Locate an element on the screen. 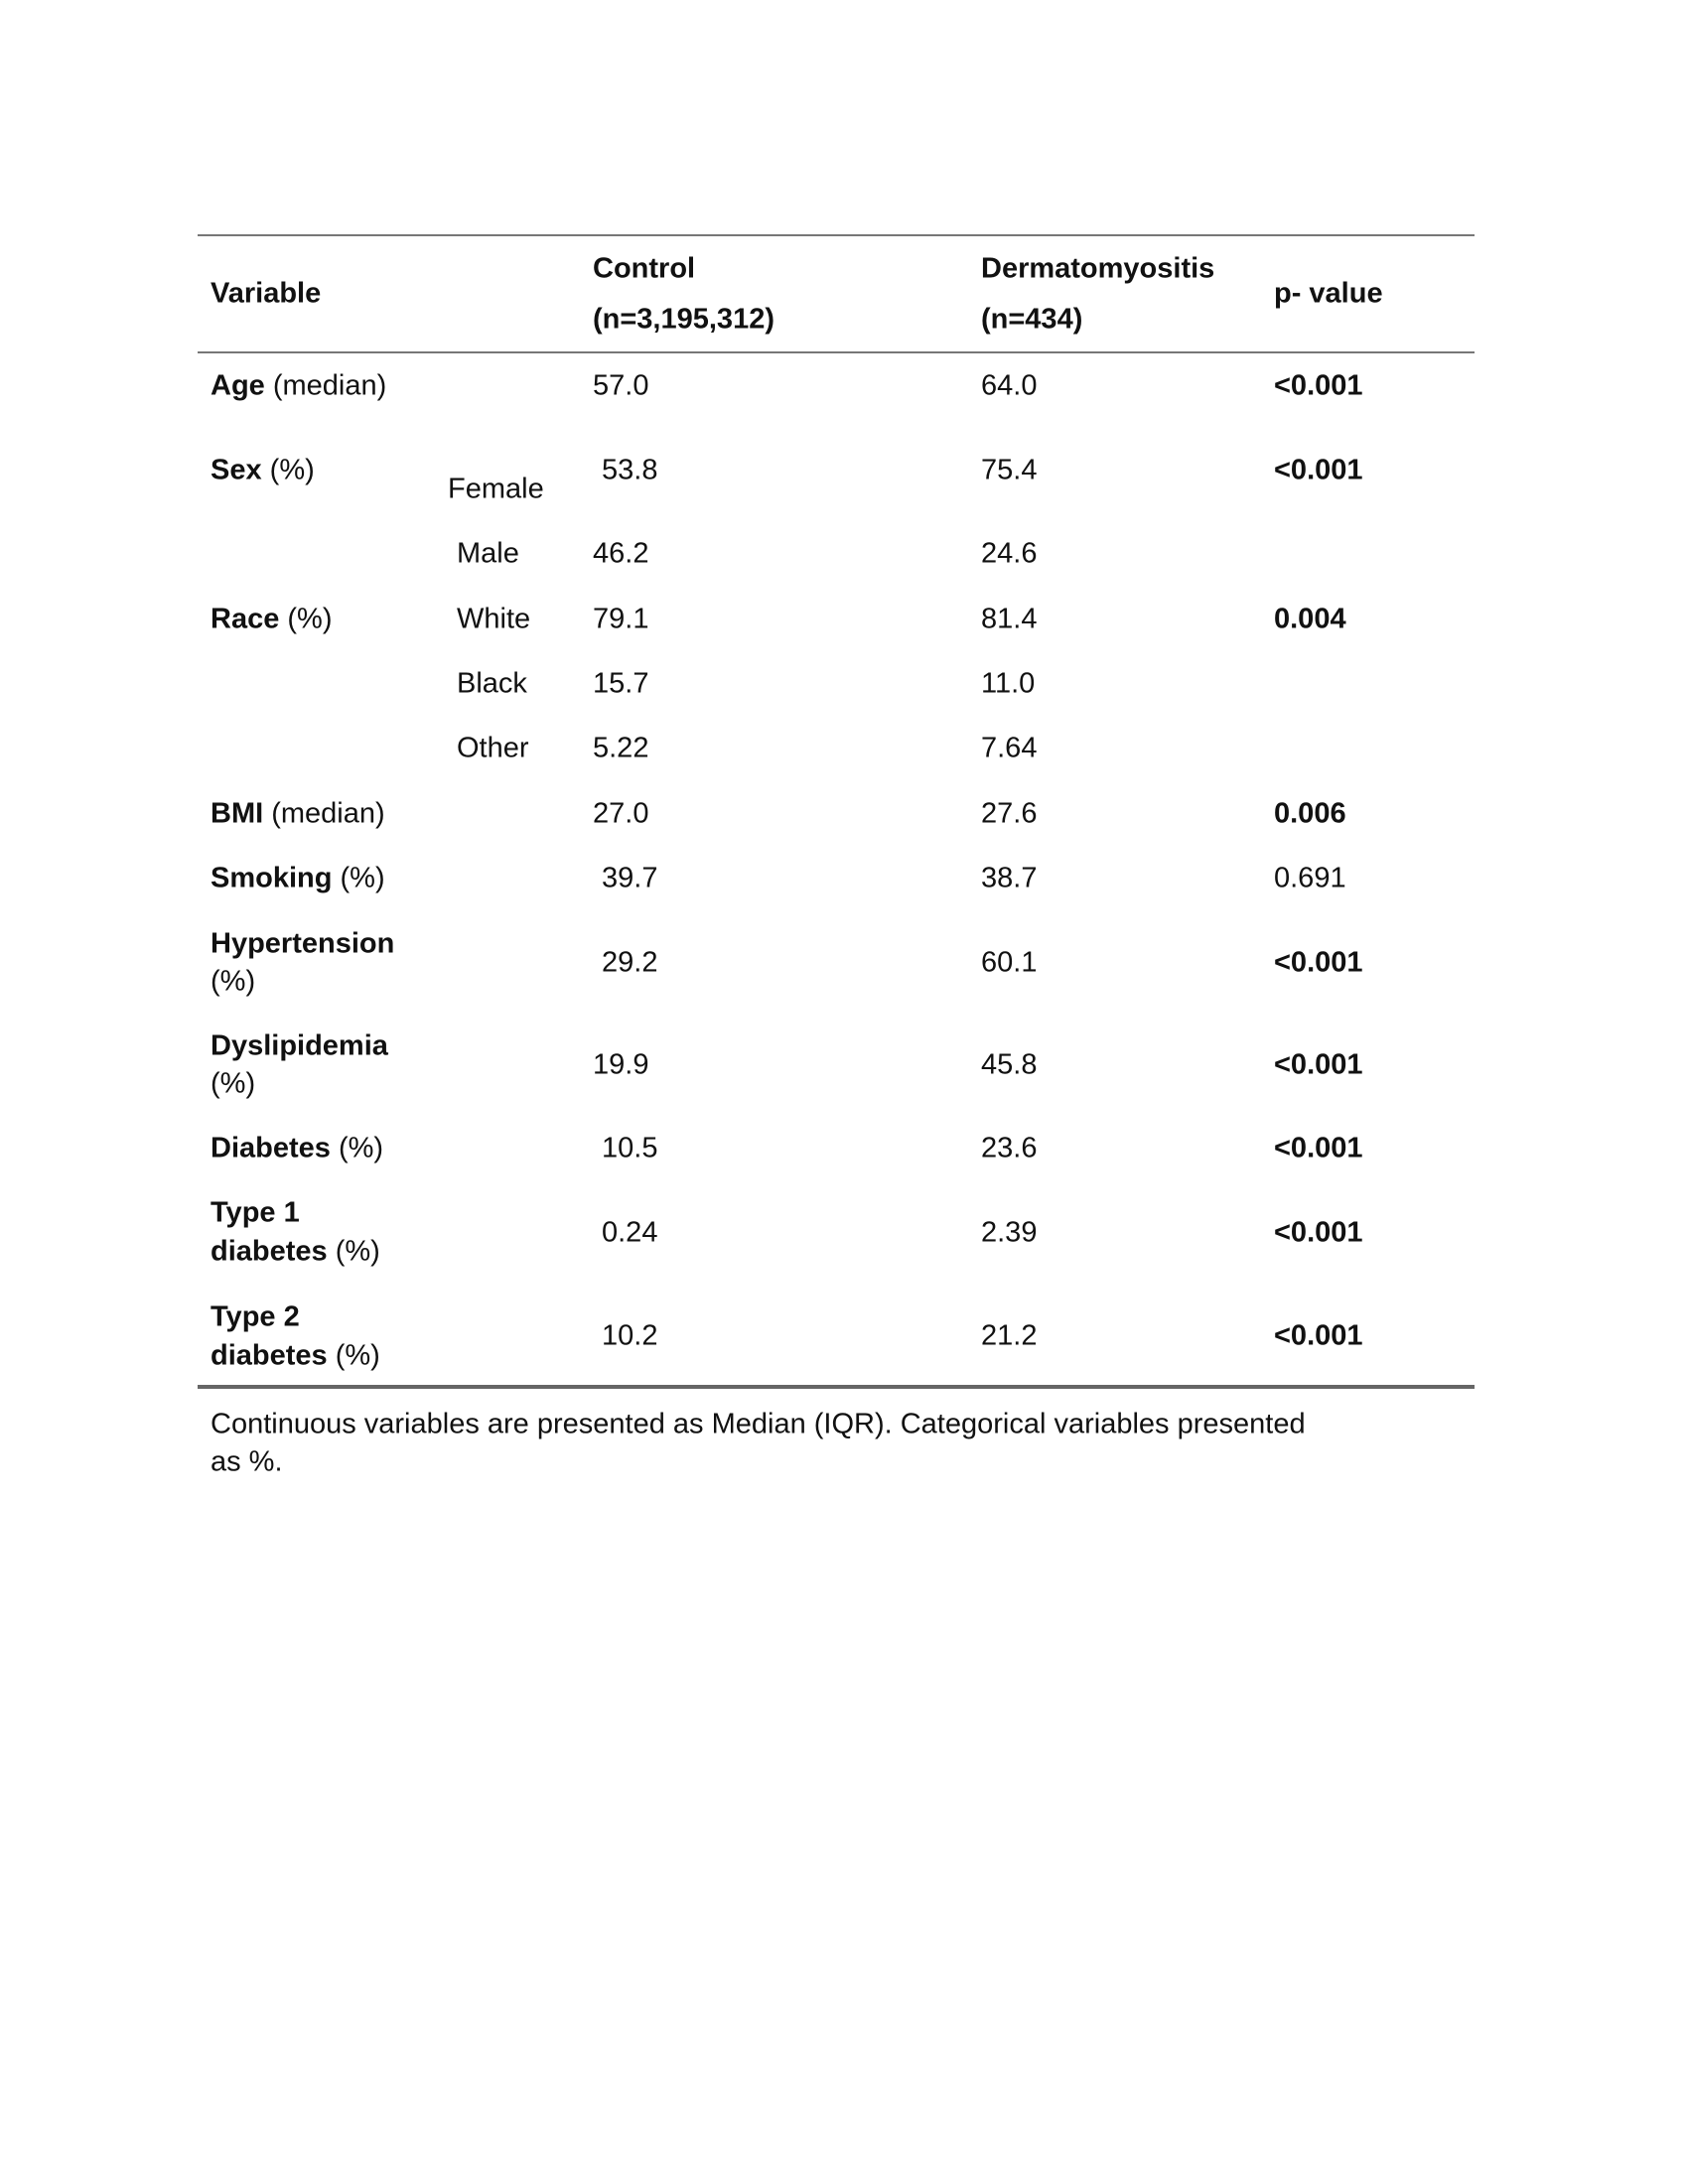 This screenshot has height=2184, width=1688. row-label-type2-line2: diabetes (%) is located at coordinates (295, 1355).